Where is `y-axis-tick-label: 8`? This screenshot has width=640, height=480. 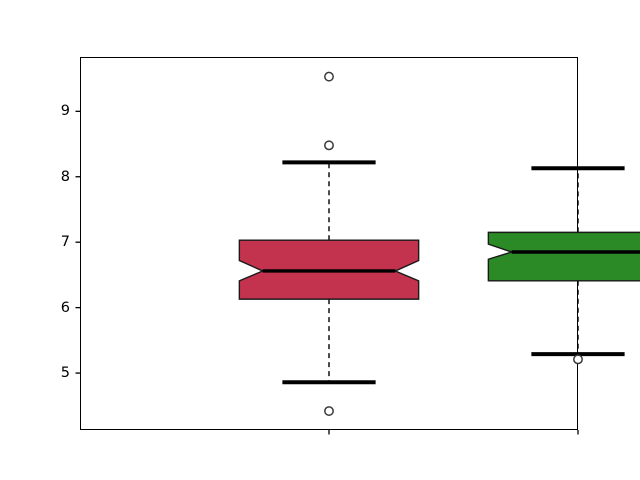 y-axis-tick-label: 8 is located at coordinates (65, 176).